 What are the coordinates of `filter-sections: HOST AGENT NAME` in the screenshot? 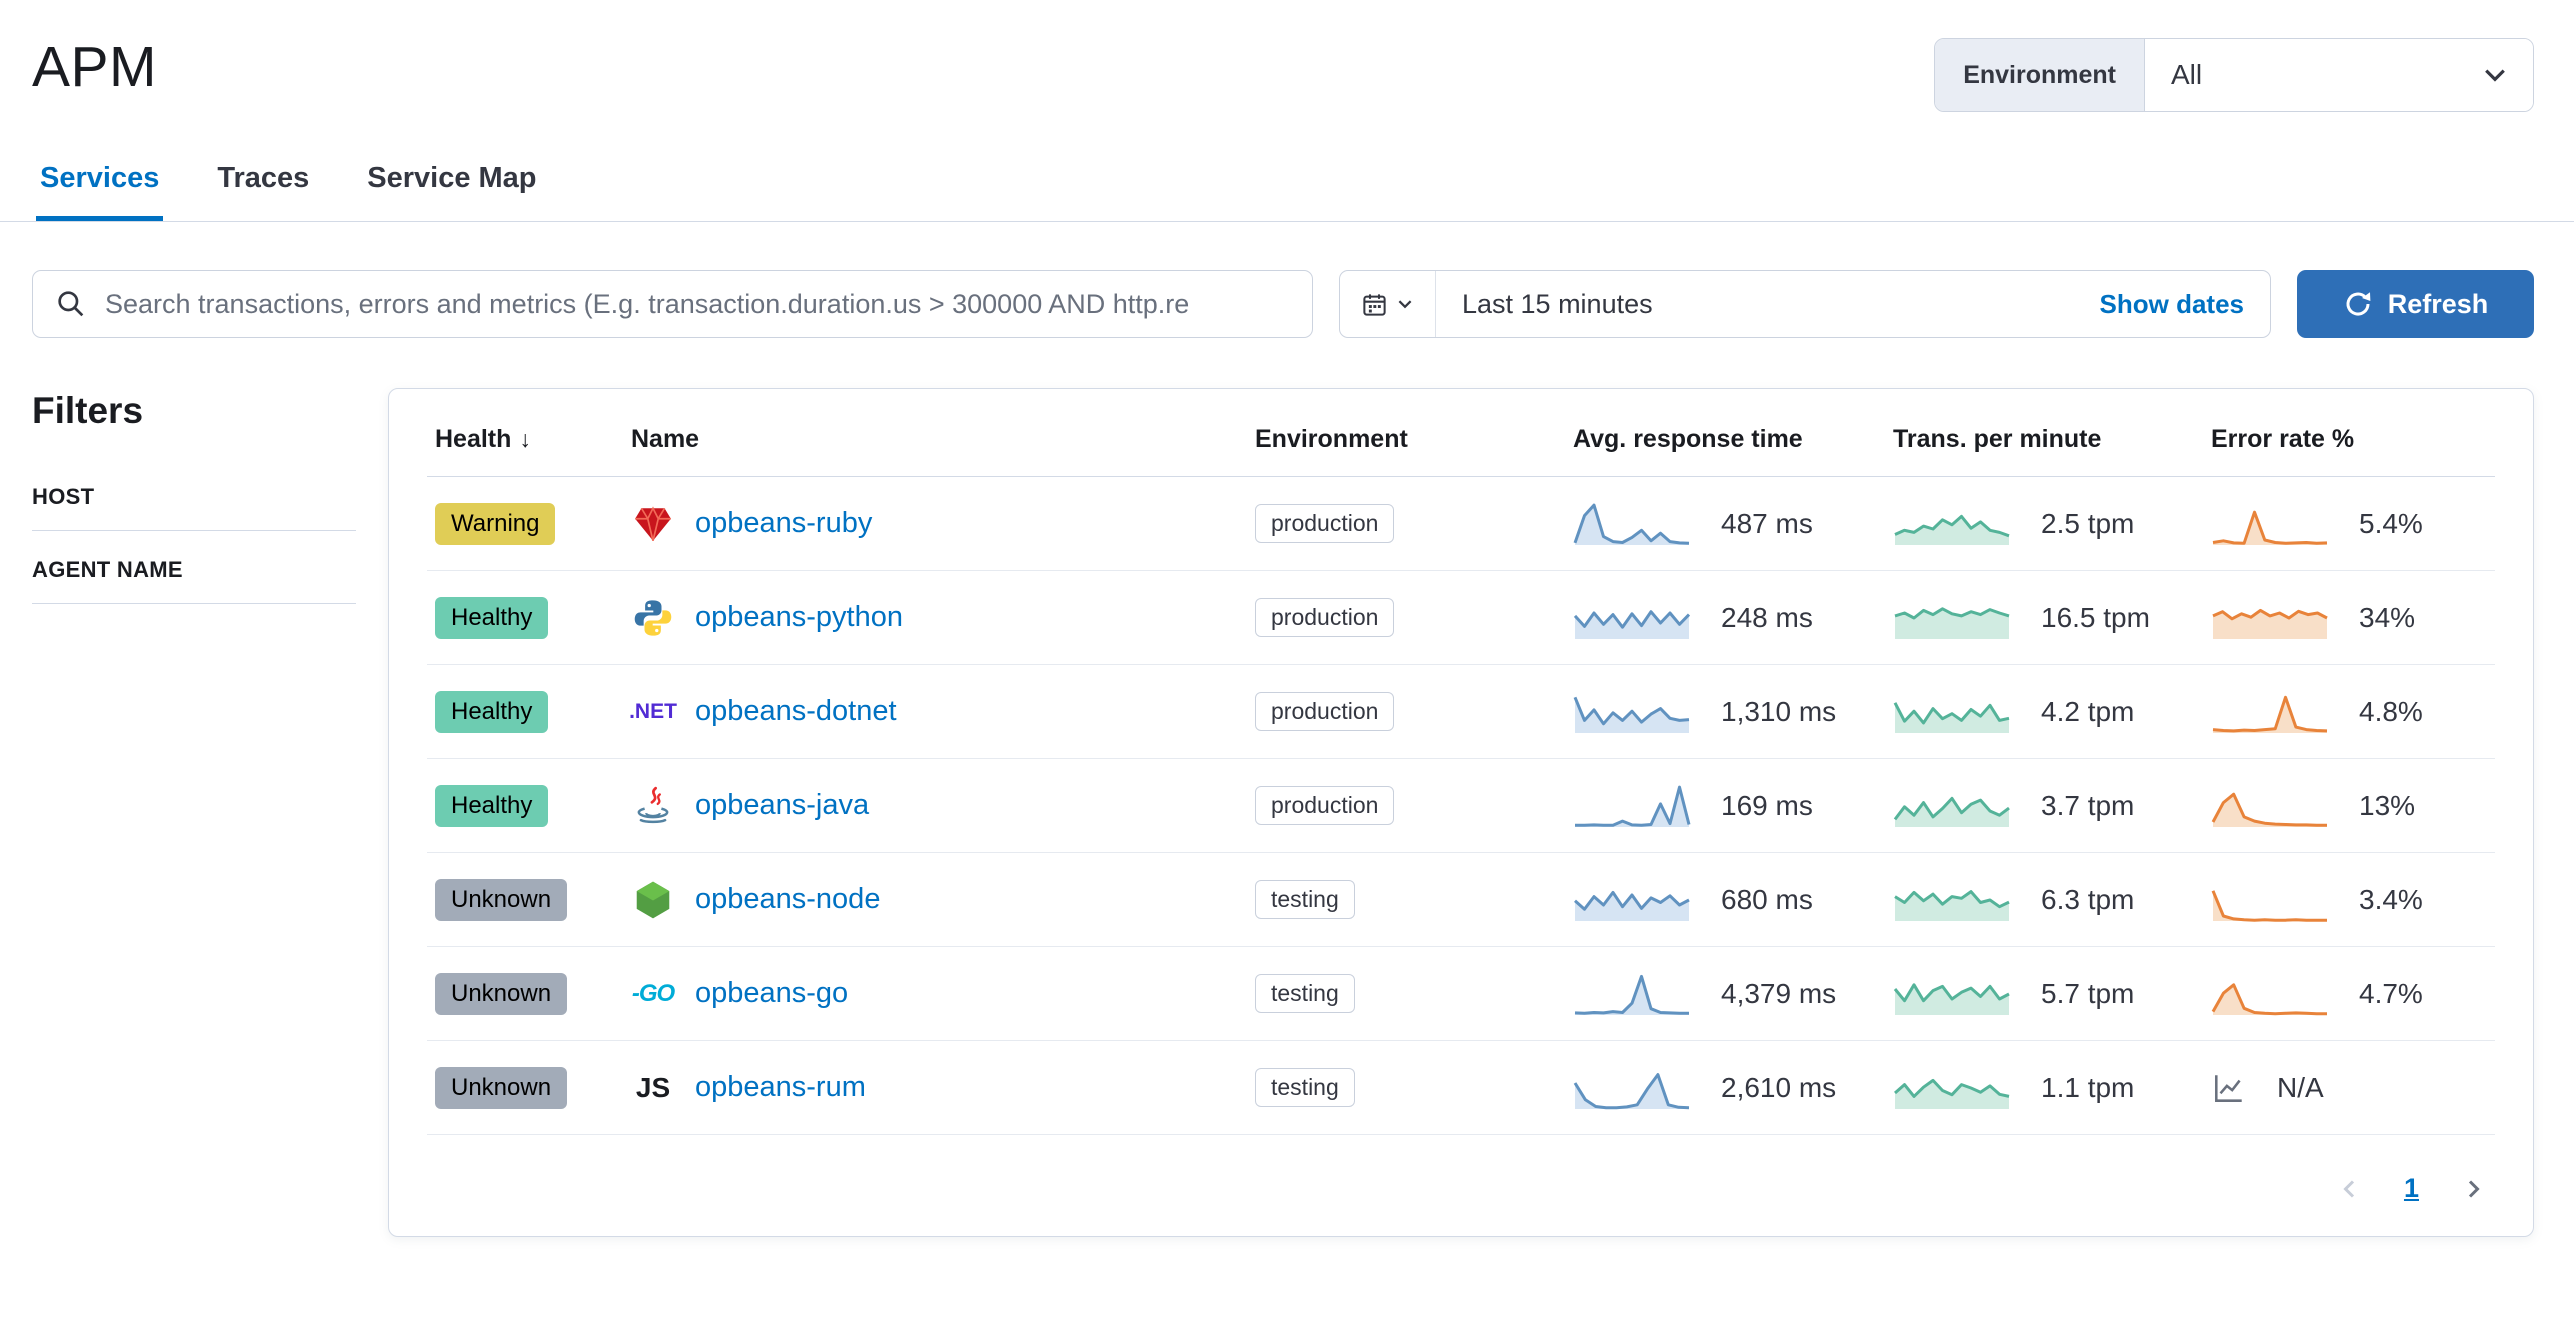 It's located at (194, 531).